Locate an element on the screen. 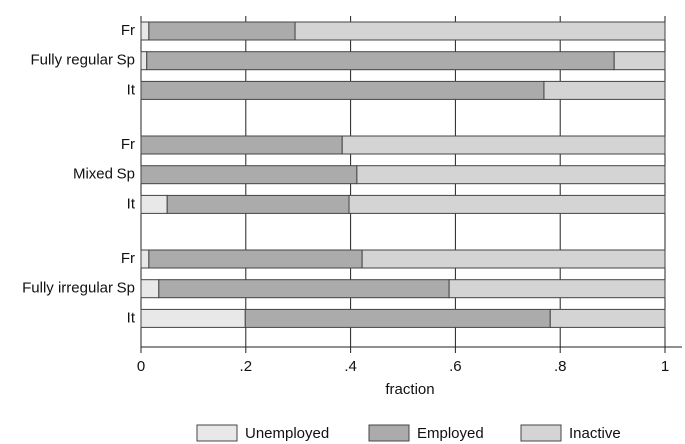  legend-label: Employed is located at coordinates (450, 433).